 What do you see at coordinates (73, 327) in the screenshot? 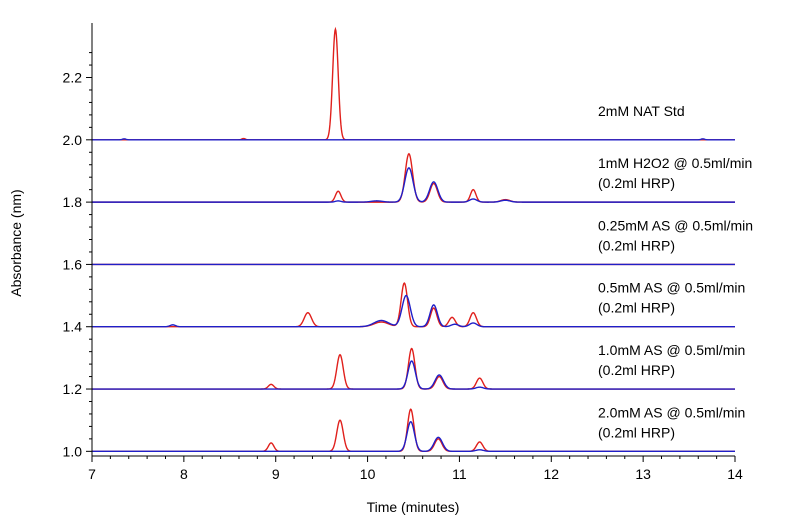
I see `y-tick-label: 1.4` at bounding box center [73, 327].